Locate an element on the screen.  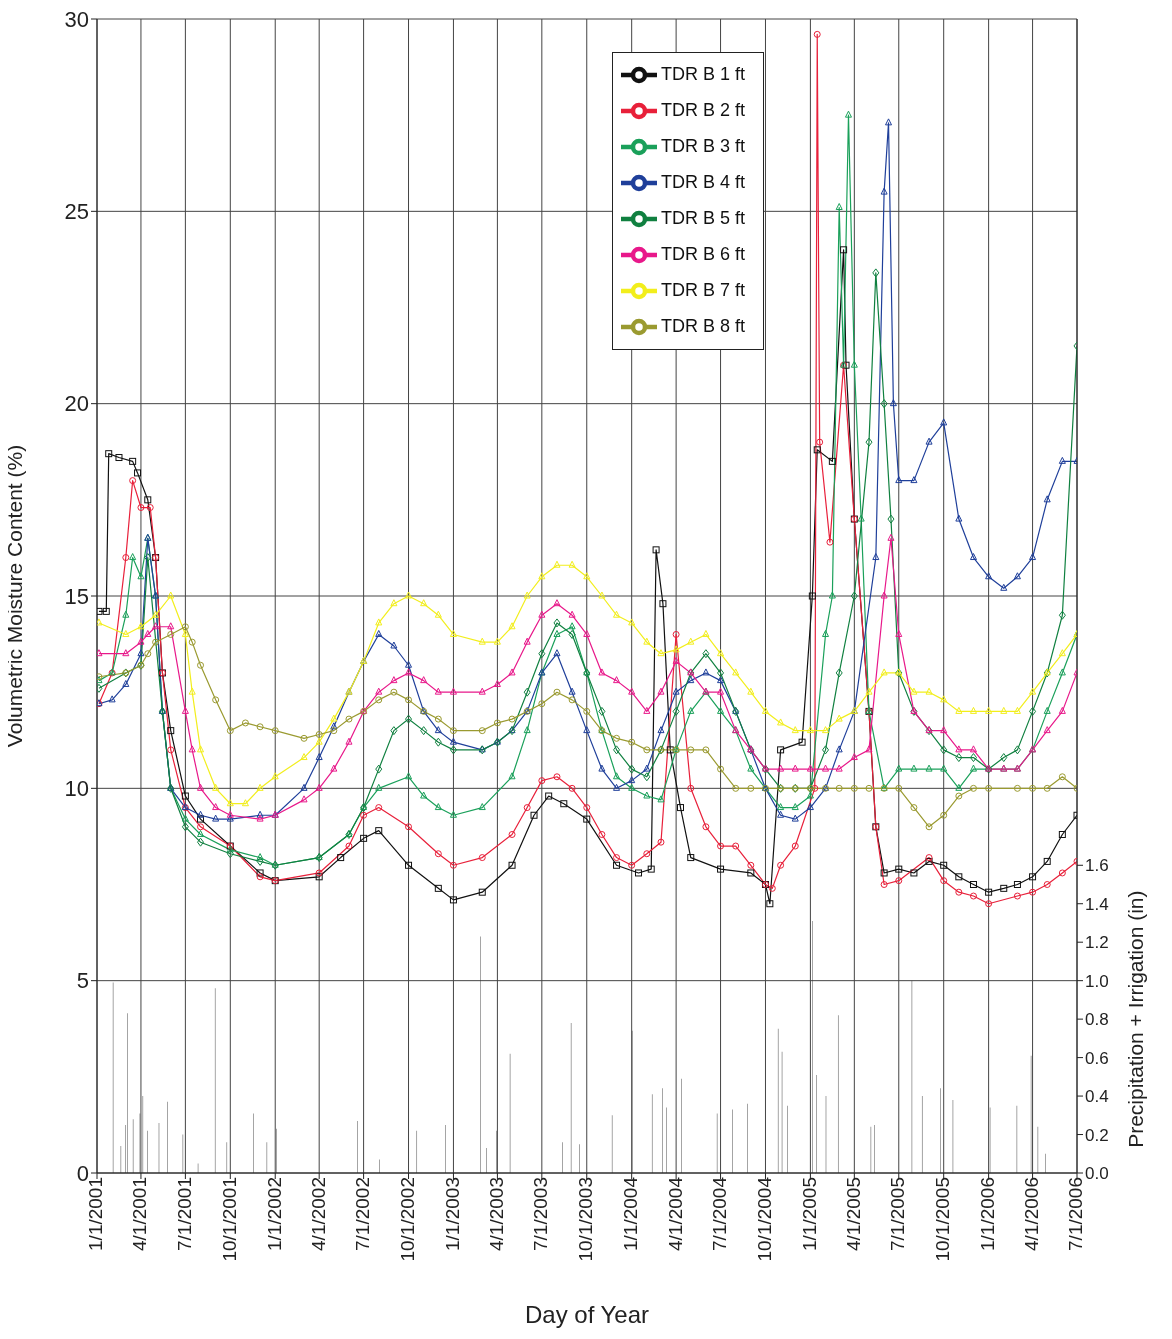
y2-tick-label: 1.4 is located at coordinates (1097, 904).